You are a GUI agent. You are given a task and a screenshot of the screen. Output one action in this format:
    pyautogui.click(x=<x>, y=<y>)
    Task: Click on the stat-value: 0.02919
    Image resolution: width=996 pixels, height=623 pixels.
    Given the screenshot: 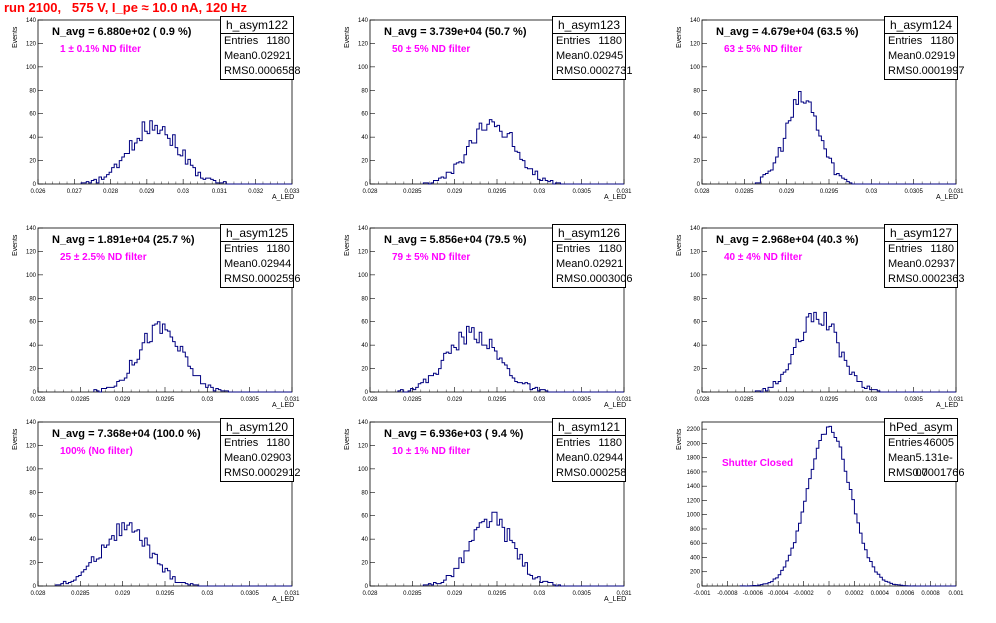 What is the action you would take?
    pyautogui.click(x=935, y=56)
    